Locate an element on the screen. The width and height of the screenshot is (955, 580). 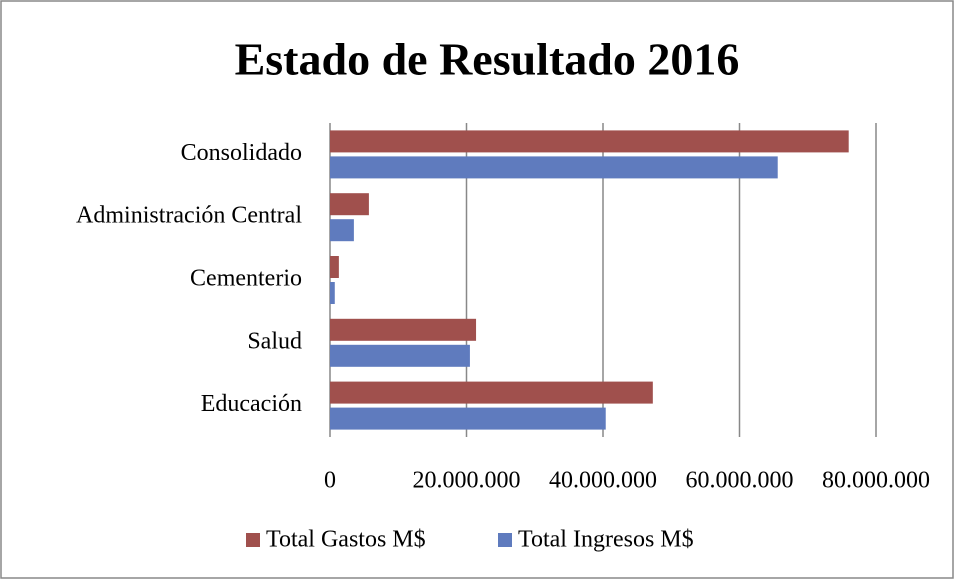
y-tick-label: Administración Central is located at coordinates (189, 216).